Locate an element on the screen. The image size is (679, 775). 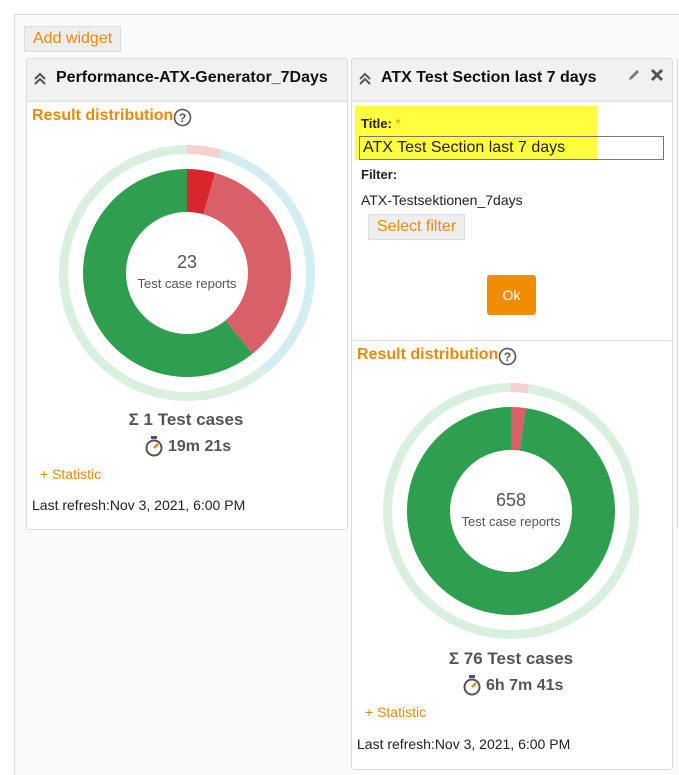
ok-button: Ok is located at coordinates (511, 295).